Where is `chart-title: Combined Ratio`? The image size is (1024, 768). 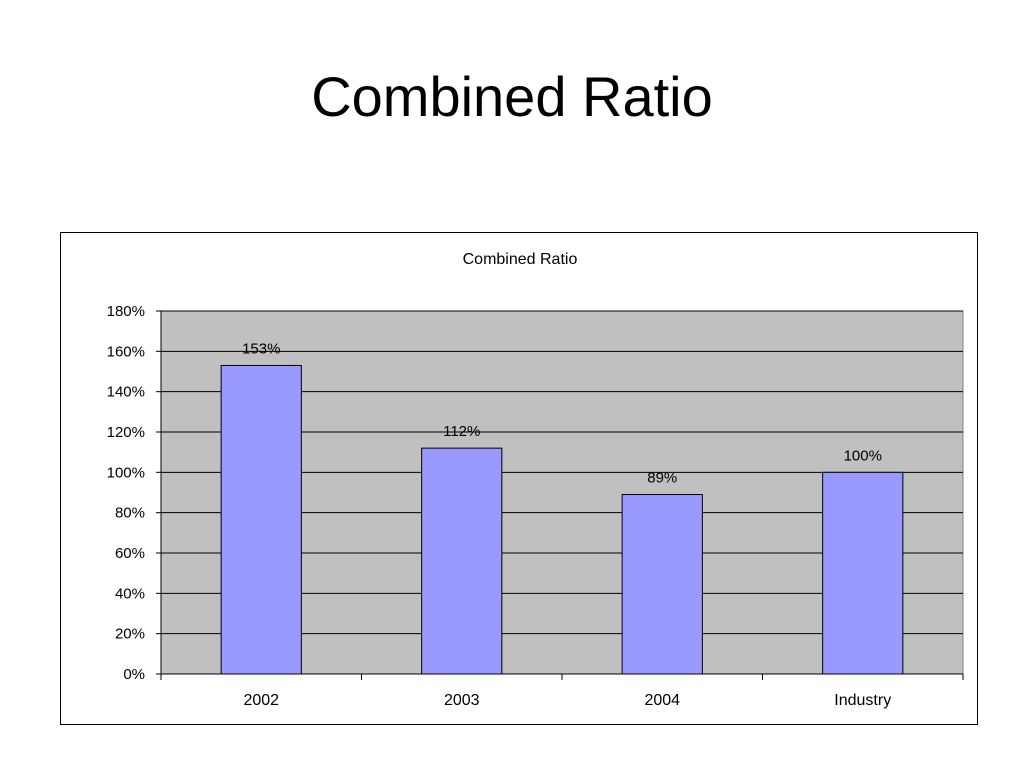 chart-title: Combined Ratio is located at coordinates (520, 259).